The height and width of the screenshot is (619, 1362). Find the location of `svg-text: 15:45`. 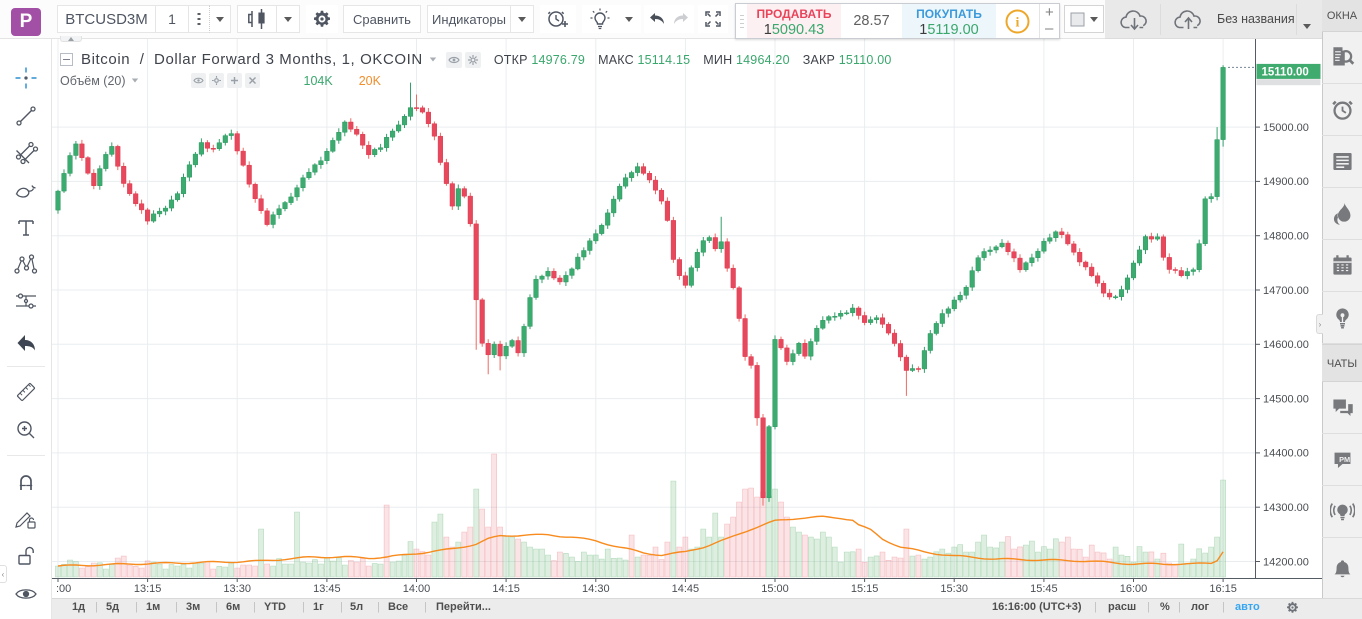

svg-text: 15:45 is located at coordinates (1044, 589).